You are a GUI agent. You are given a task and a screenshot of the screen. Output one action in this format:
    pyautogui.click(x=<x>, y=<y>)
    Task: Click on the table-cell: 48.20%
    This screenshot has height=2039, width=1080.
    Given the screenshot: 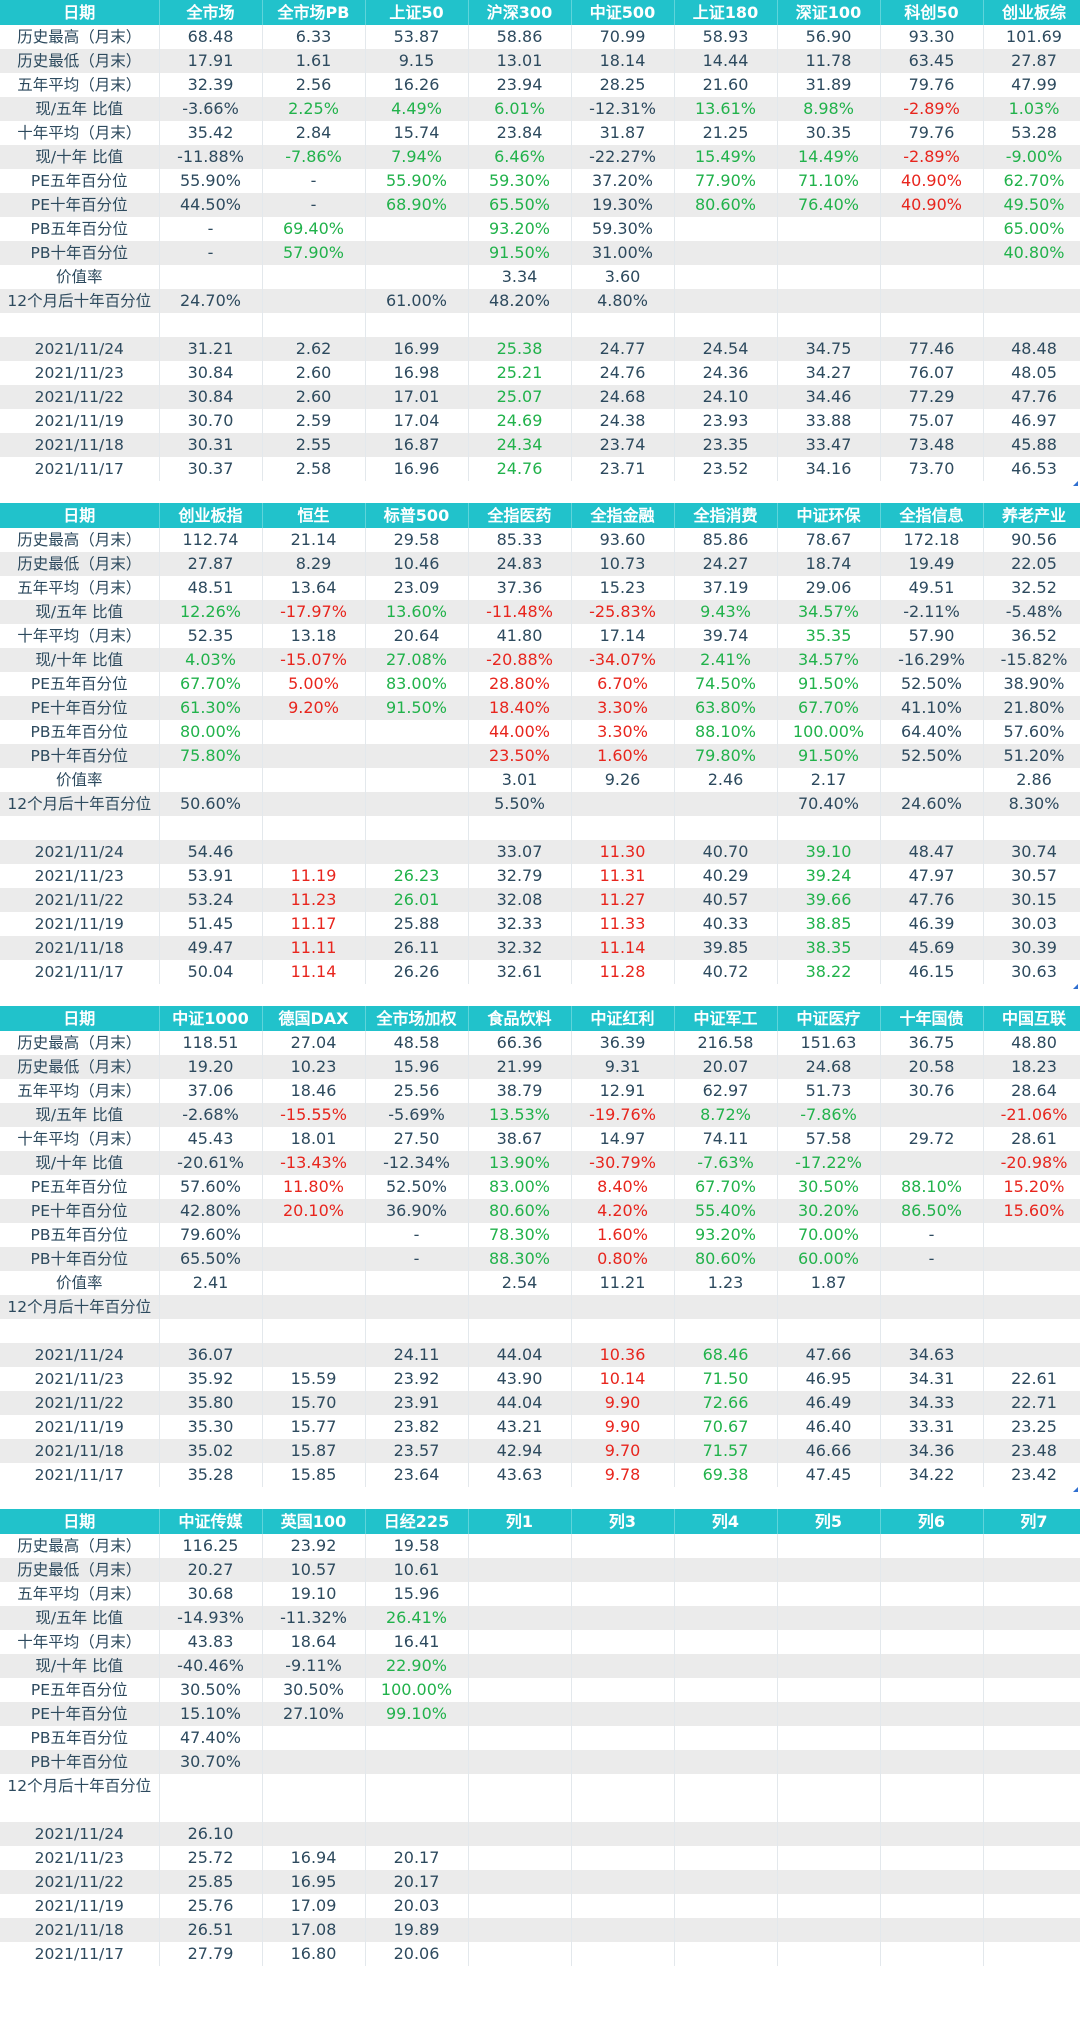 What is the action you would take?
    pyautogui.click(x=520, y=301)
    